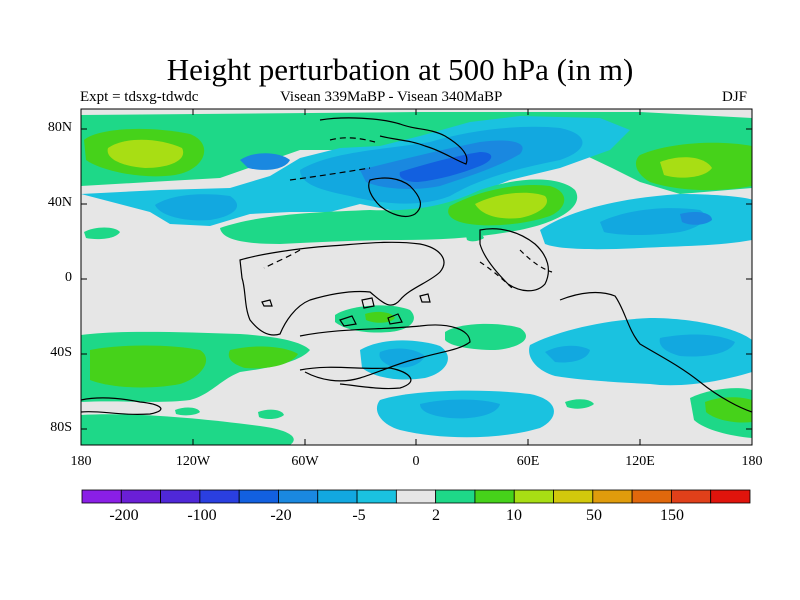  Describe the element at coordinates (355, 378) in the screenshot. I see `coast-south-central` at that location.